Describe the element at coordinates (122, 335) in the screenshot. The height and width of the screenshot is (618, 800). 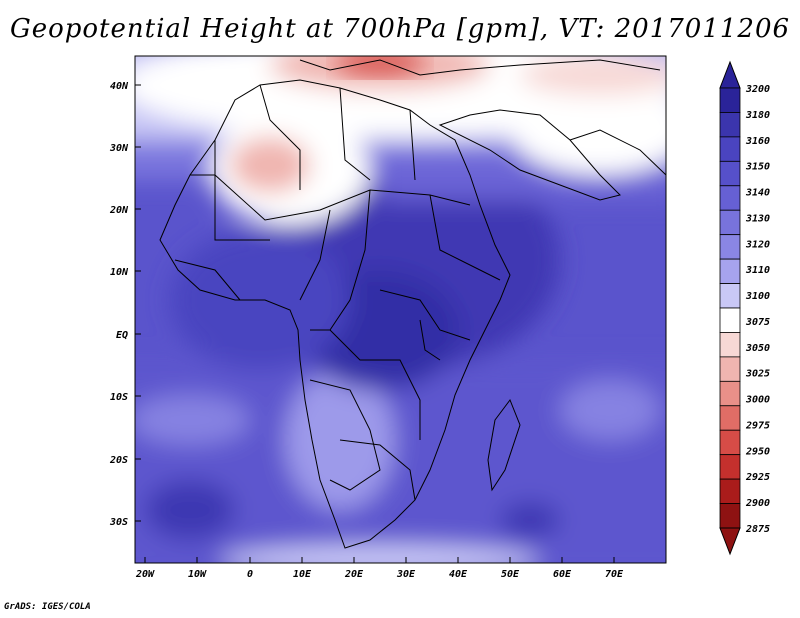
I see `lat-label: EQ` at that location.